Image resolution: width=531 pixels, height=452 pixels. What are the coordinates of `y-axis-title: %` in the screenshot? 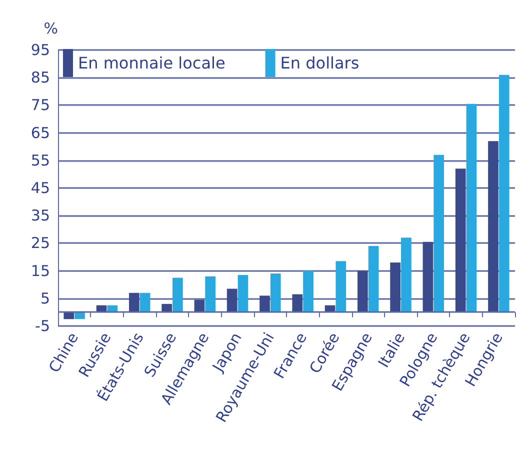 It's located at (51, 29).